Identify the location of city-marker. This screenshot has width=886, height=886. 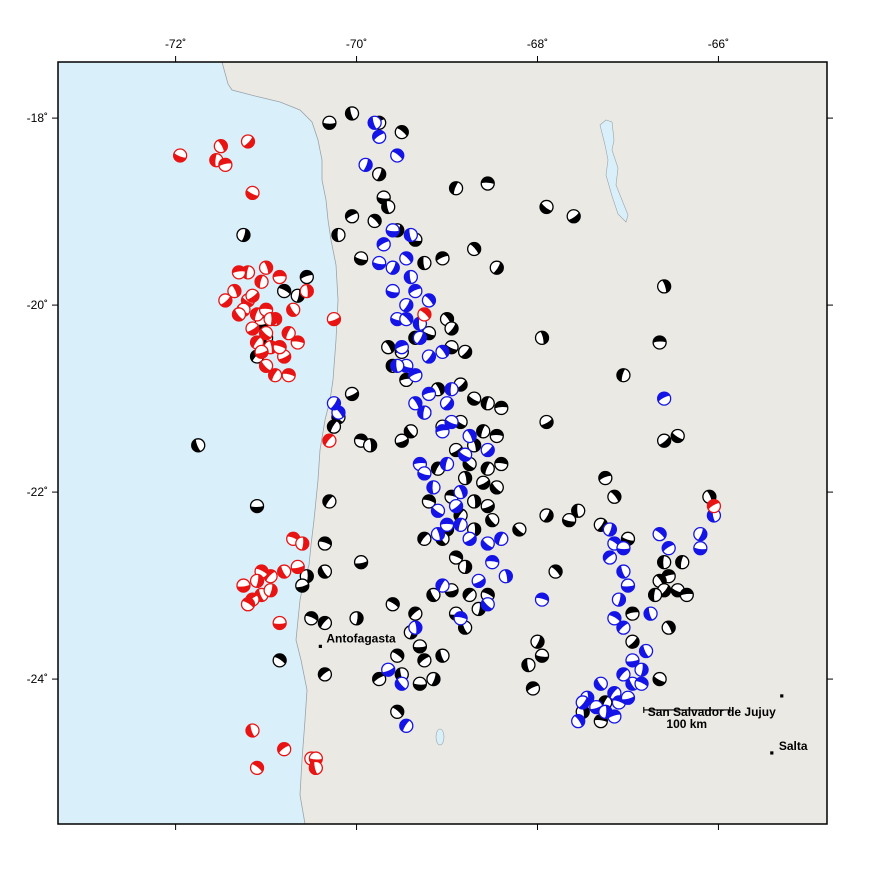
(320, 646).